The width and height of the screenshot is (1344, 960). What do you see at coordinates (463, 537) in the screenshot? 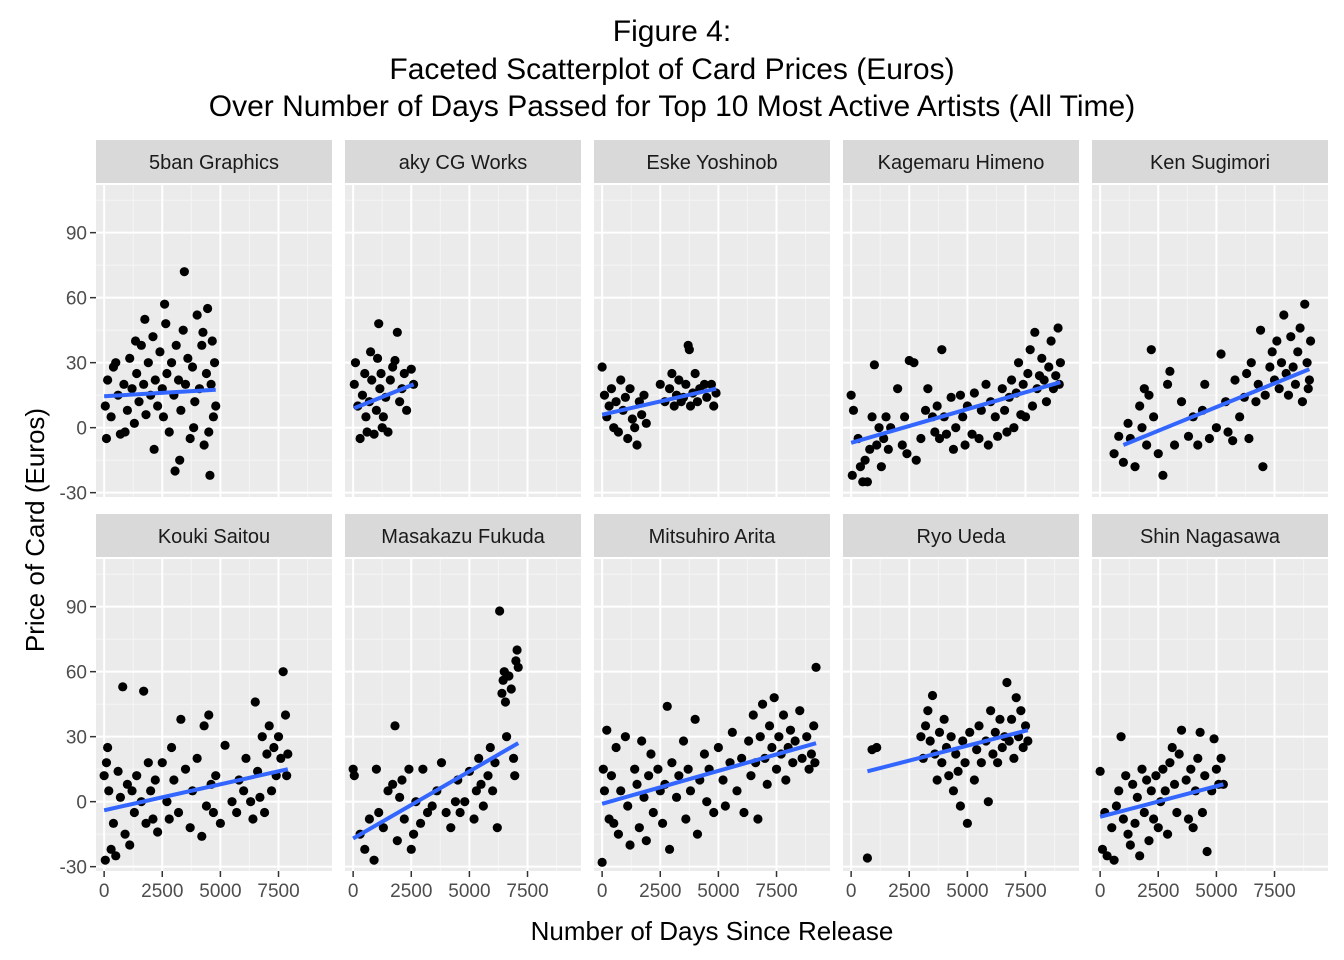
I see `facet-strip-label: Masakazu Fukuda` at bounding box center [463, 537].